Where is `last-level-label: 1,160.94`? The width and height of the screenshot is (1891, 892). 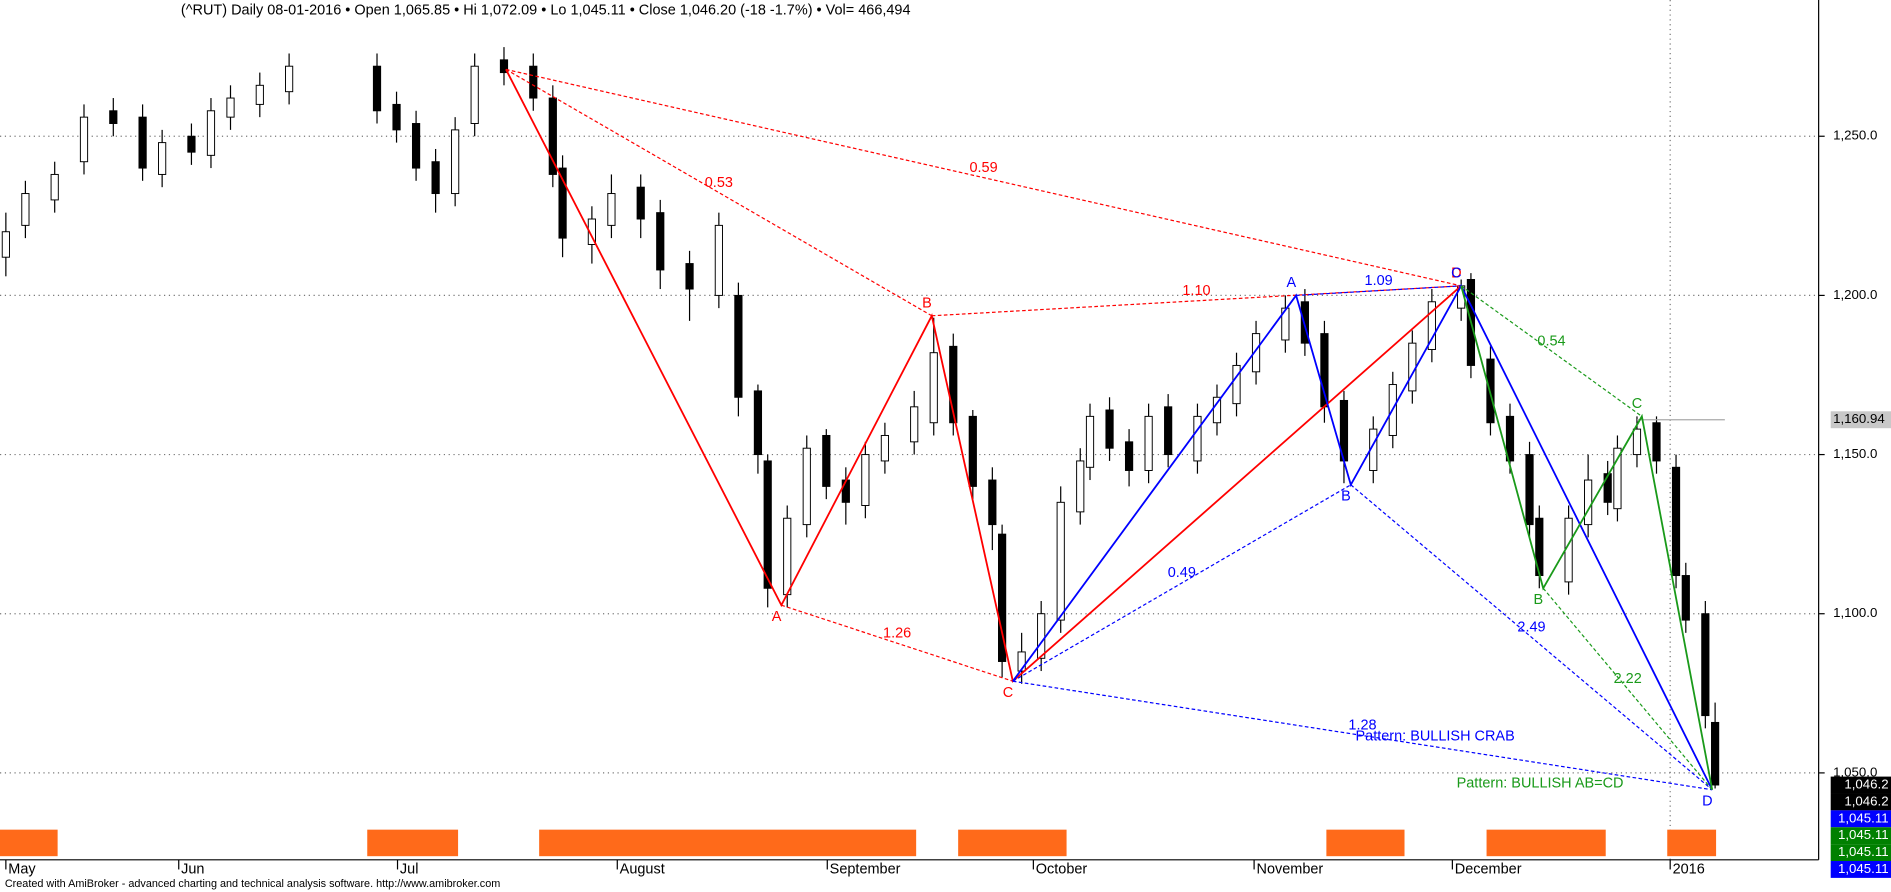 last-level-label: 1,160.94 is located at coordinates (1859, 418).